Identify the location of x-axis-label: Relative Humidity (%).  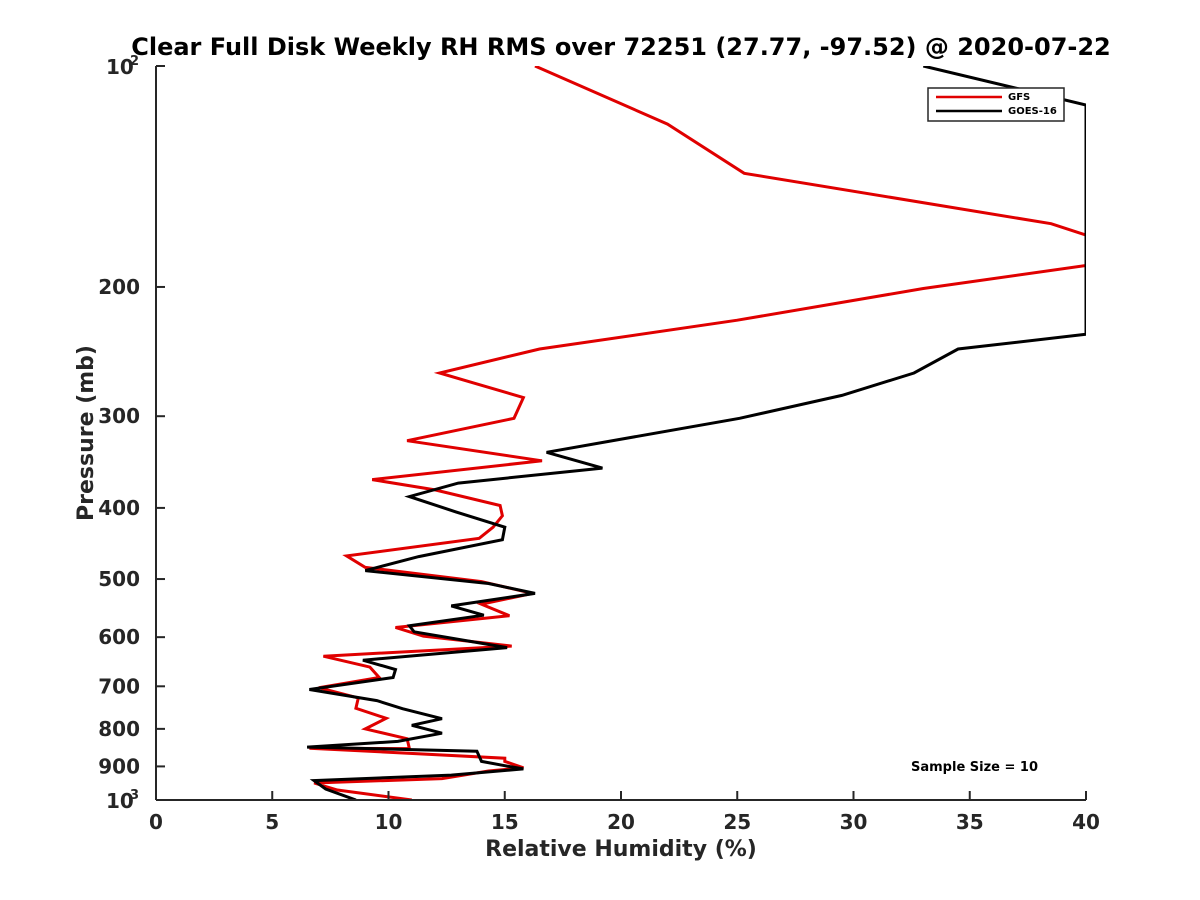
(621, 849).